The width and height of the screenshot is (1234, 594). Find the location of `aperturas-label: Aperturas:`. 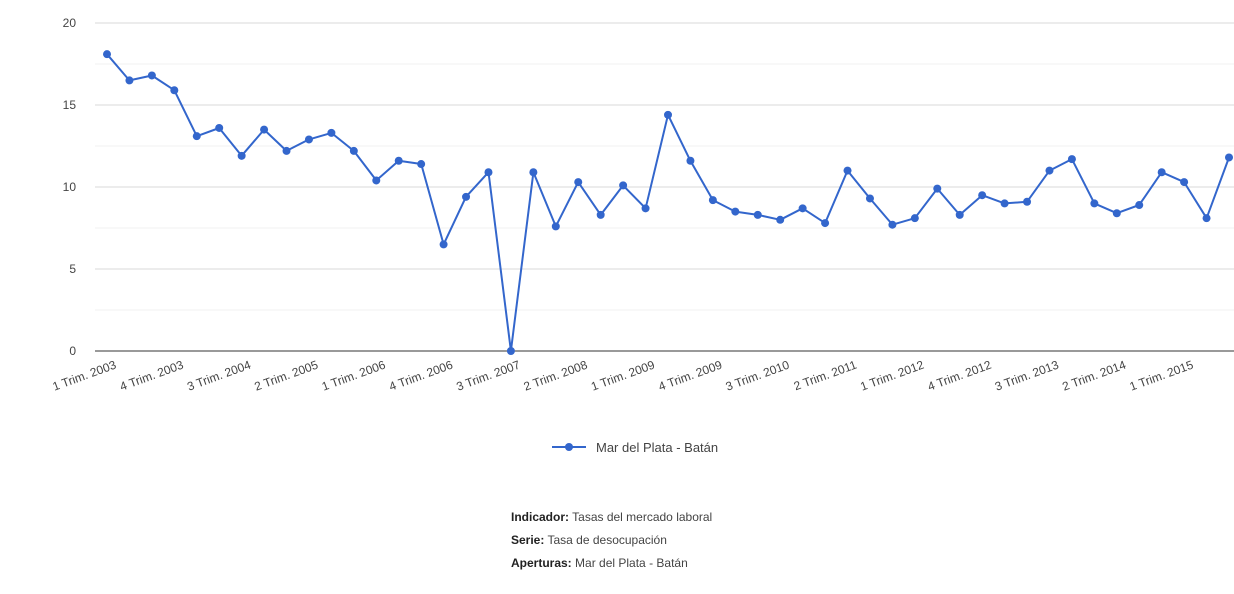

aperturas-label: Aperturas: is located at coordinates (541, 563).